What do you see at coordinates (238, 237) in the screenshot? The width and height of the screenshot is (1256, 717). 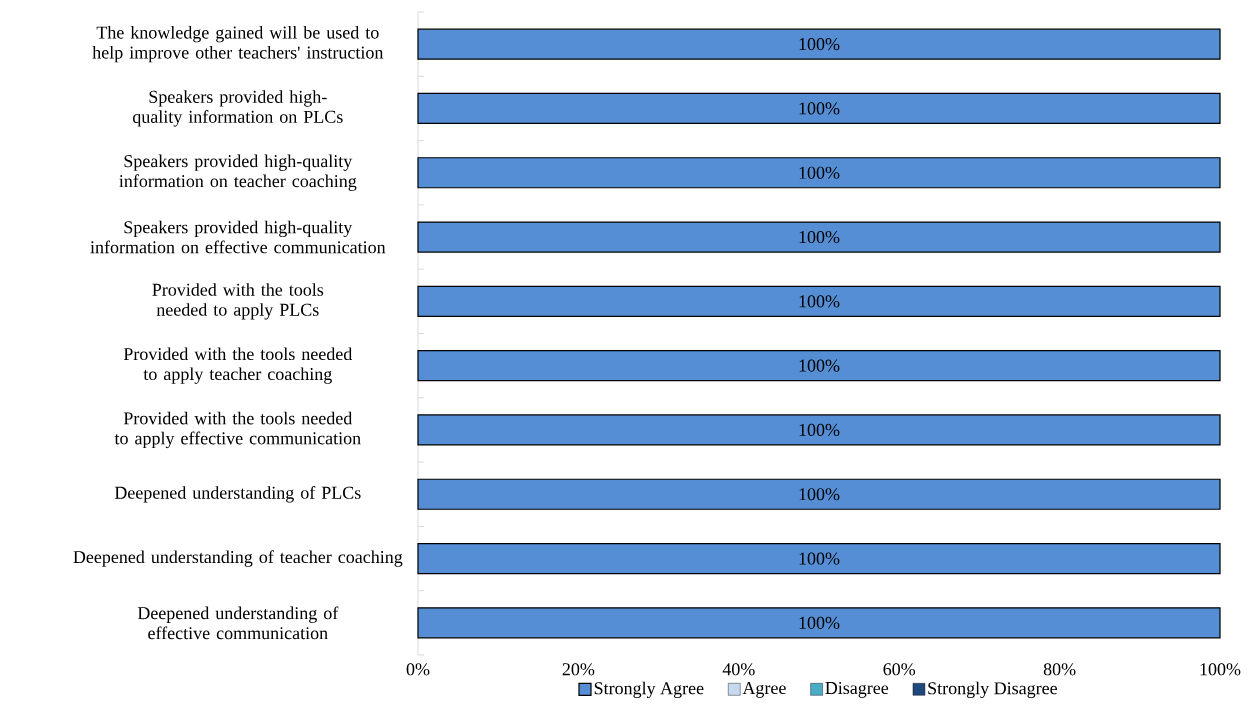 I see `y-tick-label: Speakers provided high-quality information on effective communication` at bounding box center [238, 237].